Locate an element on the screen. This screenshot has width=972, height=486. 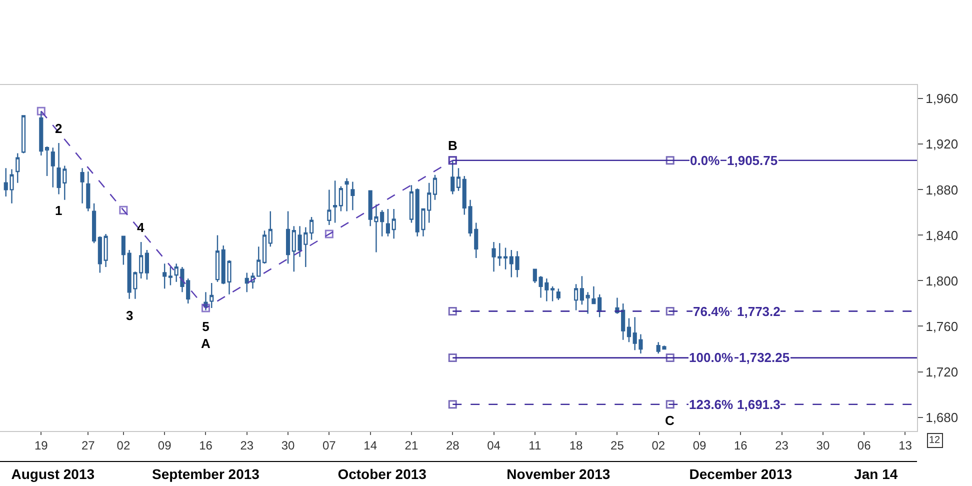
x2-tick-label: November 2013 is located at coordinates (558, 474).